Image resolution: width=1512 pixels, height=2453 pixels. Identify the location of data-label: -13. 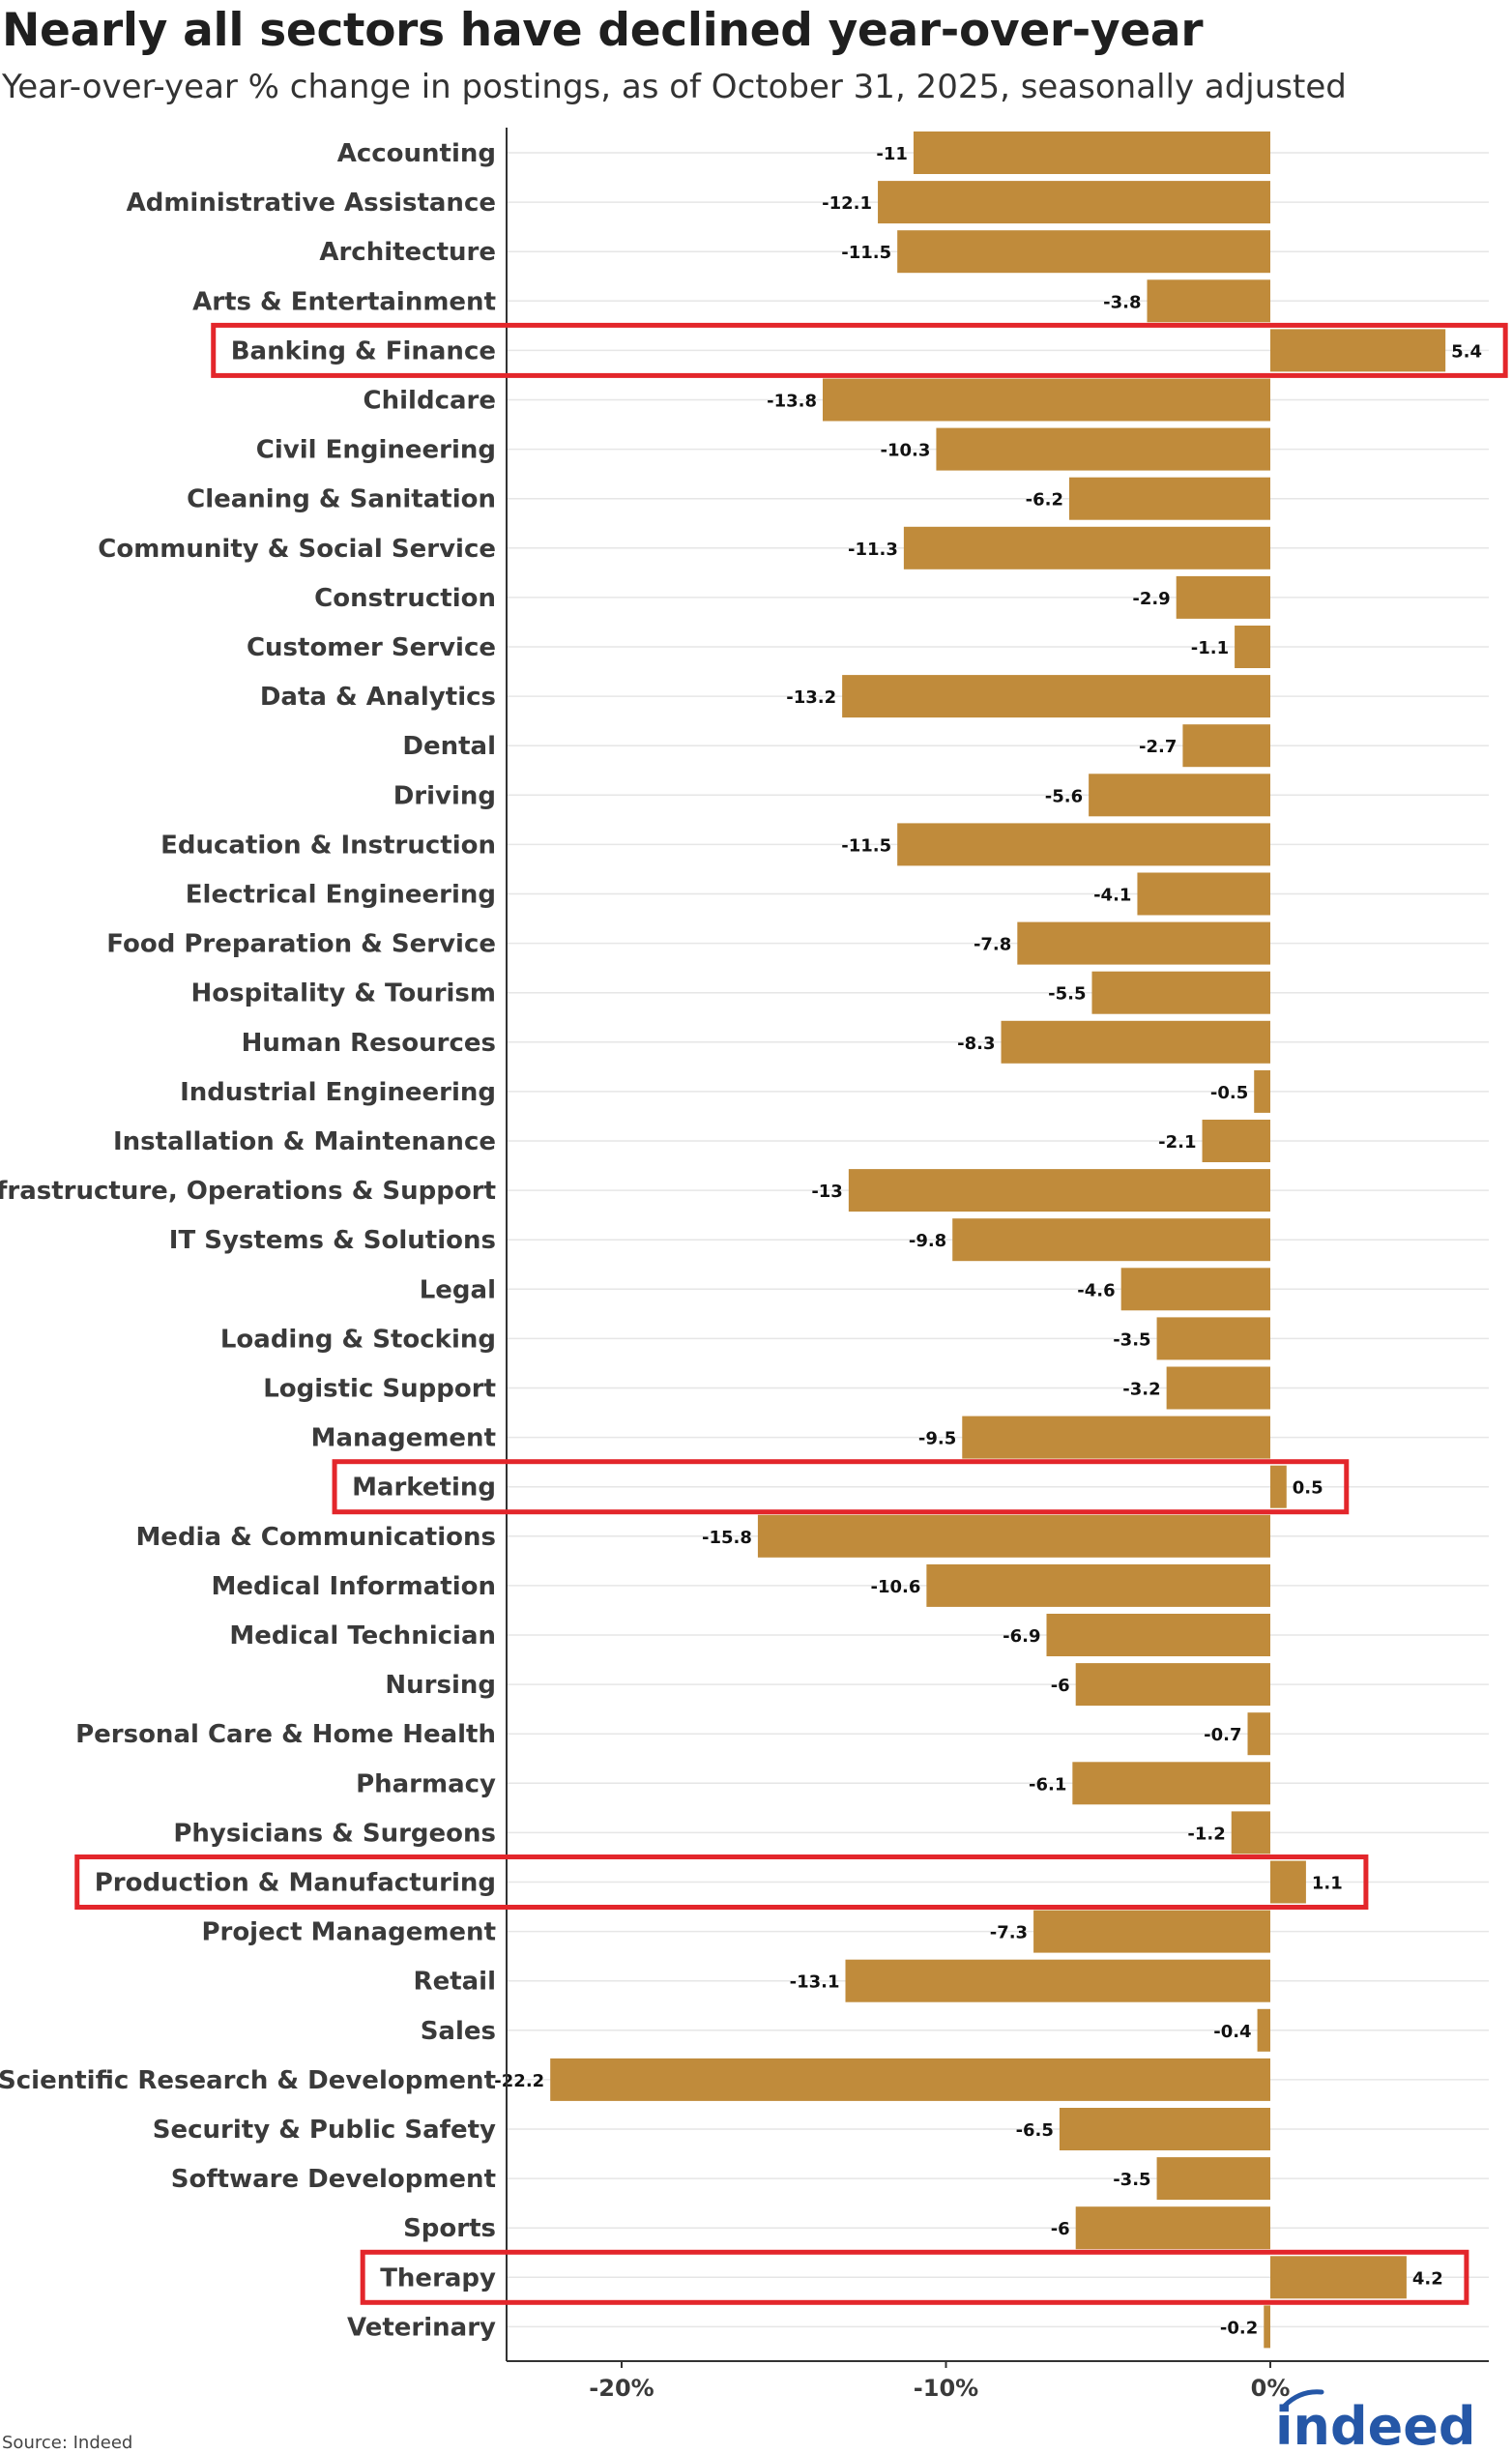
(827, 1192).